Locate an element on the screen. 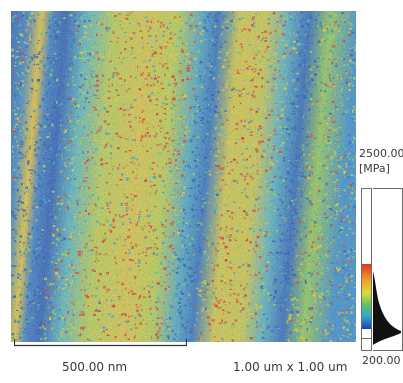  scan-size-label: 1.00 um x 1.00 um is located at coordinates (290, 367).